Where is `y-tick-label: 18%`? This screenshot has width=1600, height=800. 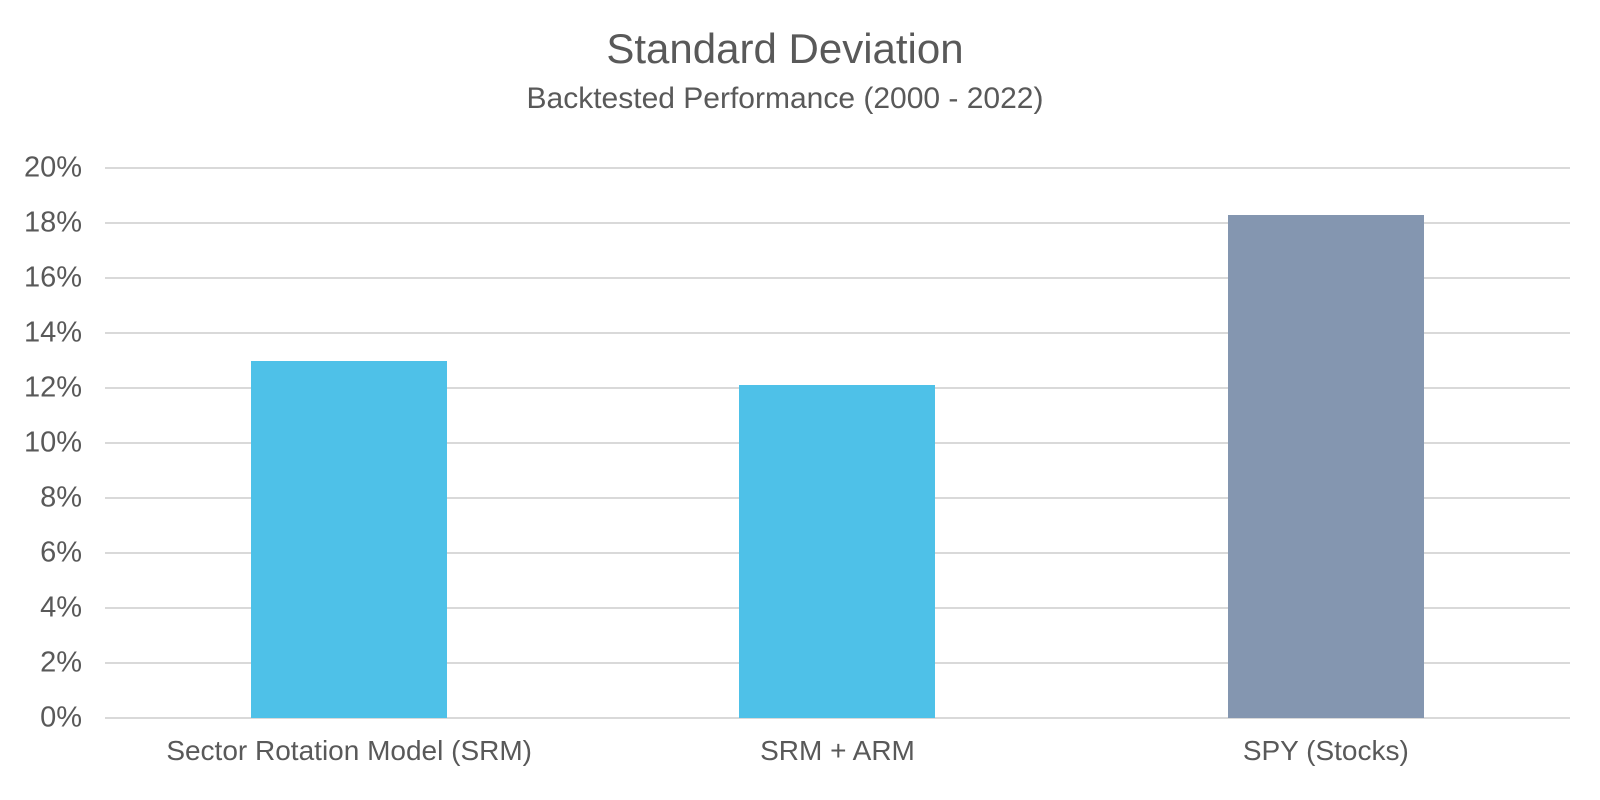
y-tick-label: 18% is located at coordinates (52, 222).